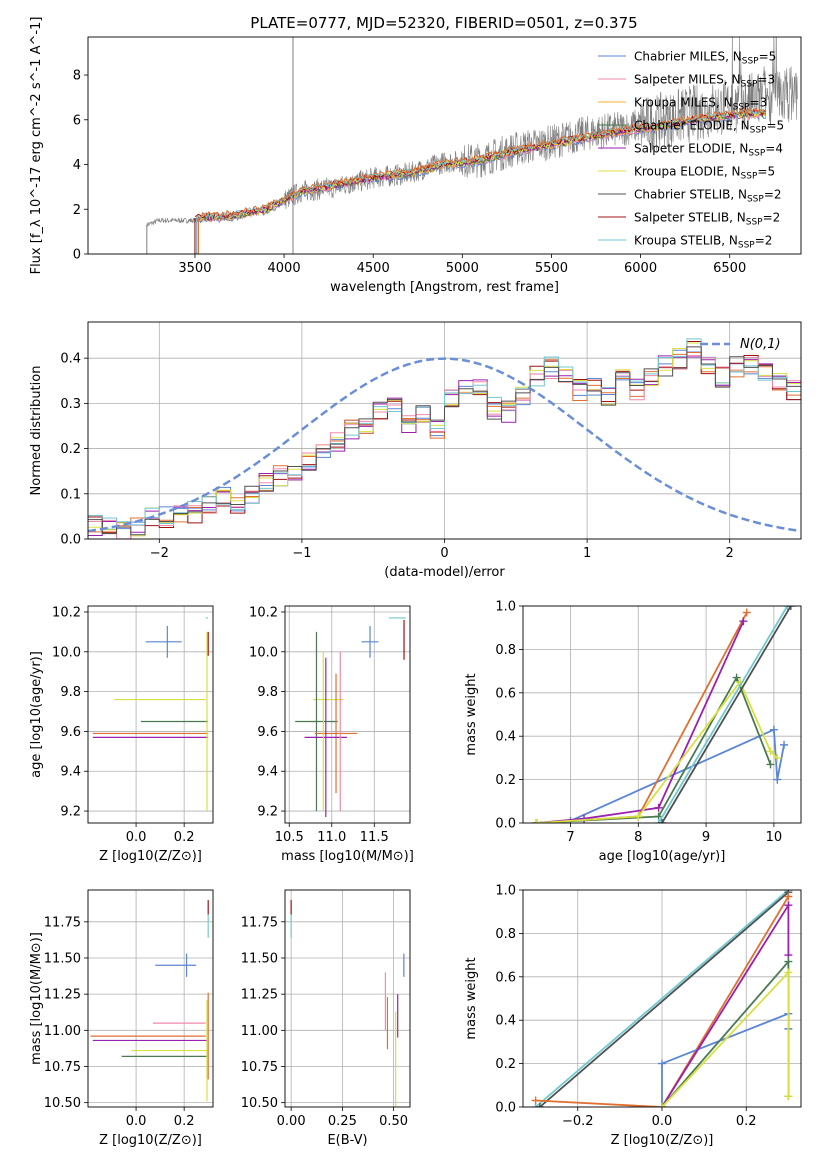 The height and width of the screenshot is (1170, 819). I want to click on y-tick-label: 9.2, so click(267, 812).